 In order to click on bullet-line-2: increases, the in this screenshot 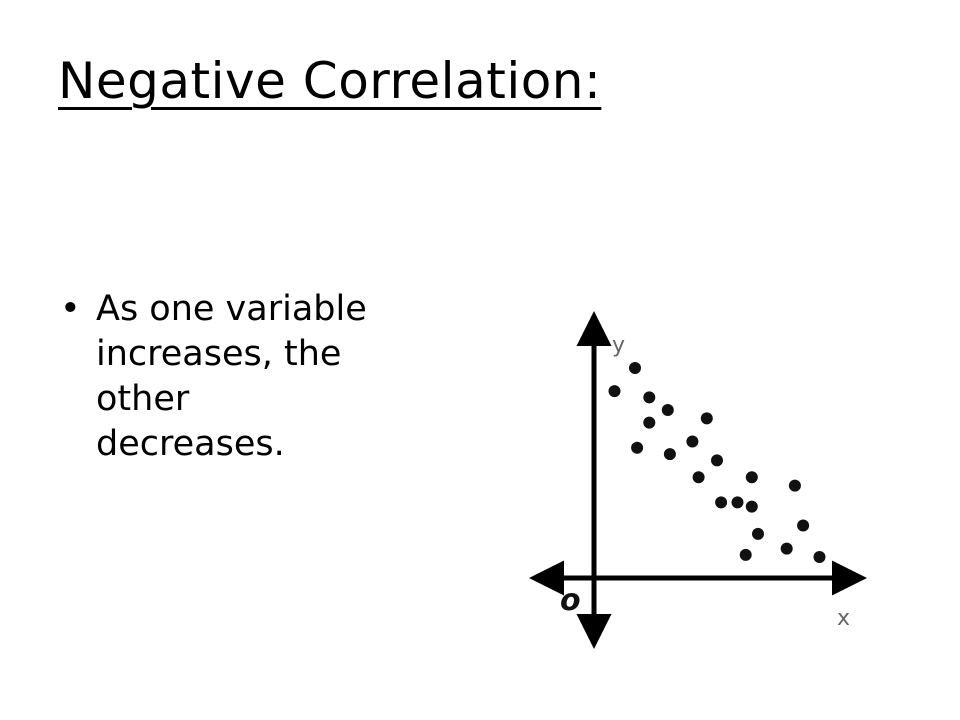, I will do `click(219, 354)`.